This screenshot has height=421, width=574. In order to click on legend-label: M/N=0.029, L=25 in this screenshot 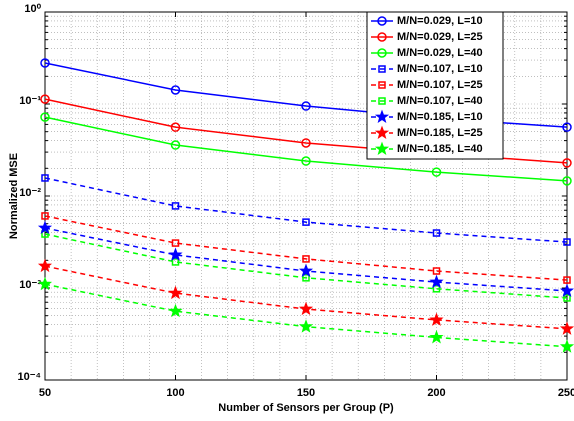, I will do `click(440, 37)`.